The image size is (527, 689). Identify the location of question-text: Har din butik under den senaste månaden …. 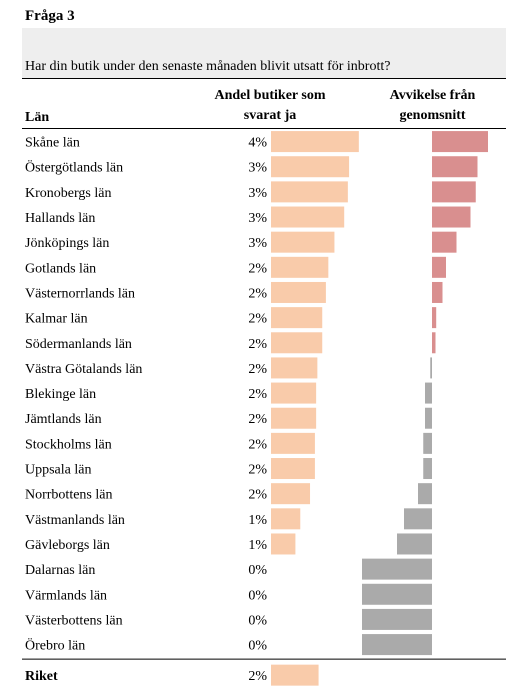
(208, 66).